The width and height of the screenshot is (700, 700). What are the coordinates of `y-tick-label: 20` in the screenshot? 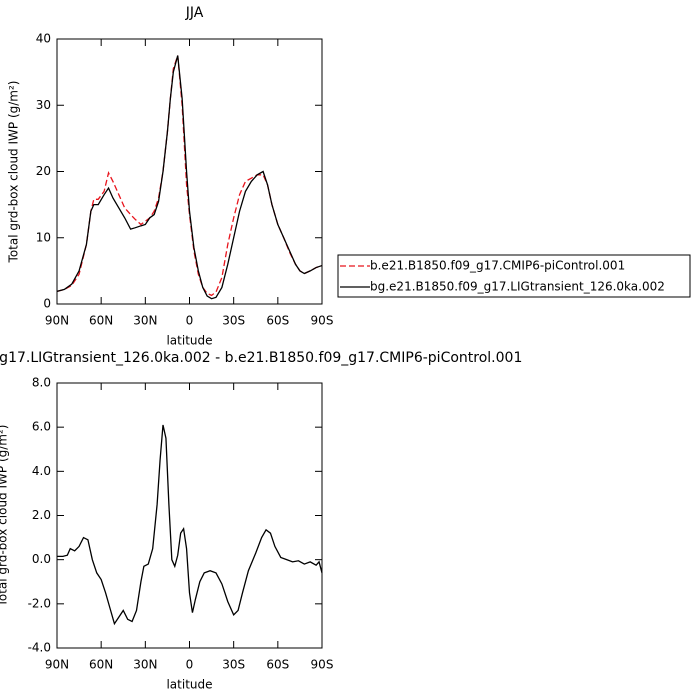 It's located at (43, 171).